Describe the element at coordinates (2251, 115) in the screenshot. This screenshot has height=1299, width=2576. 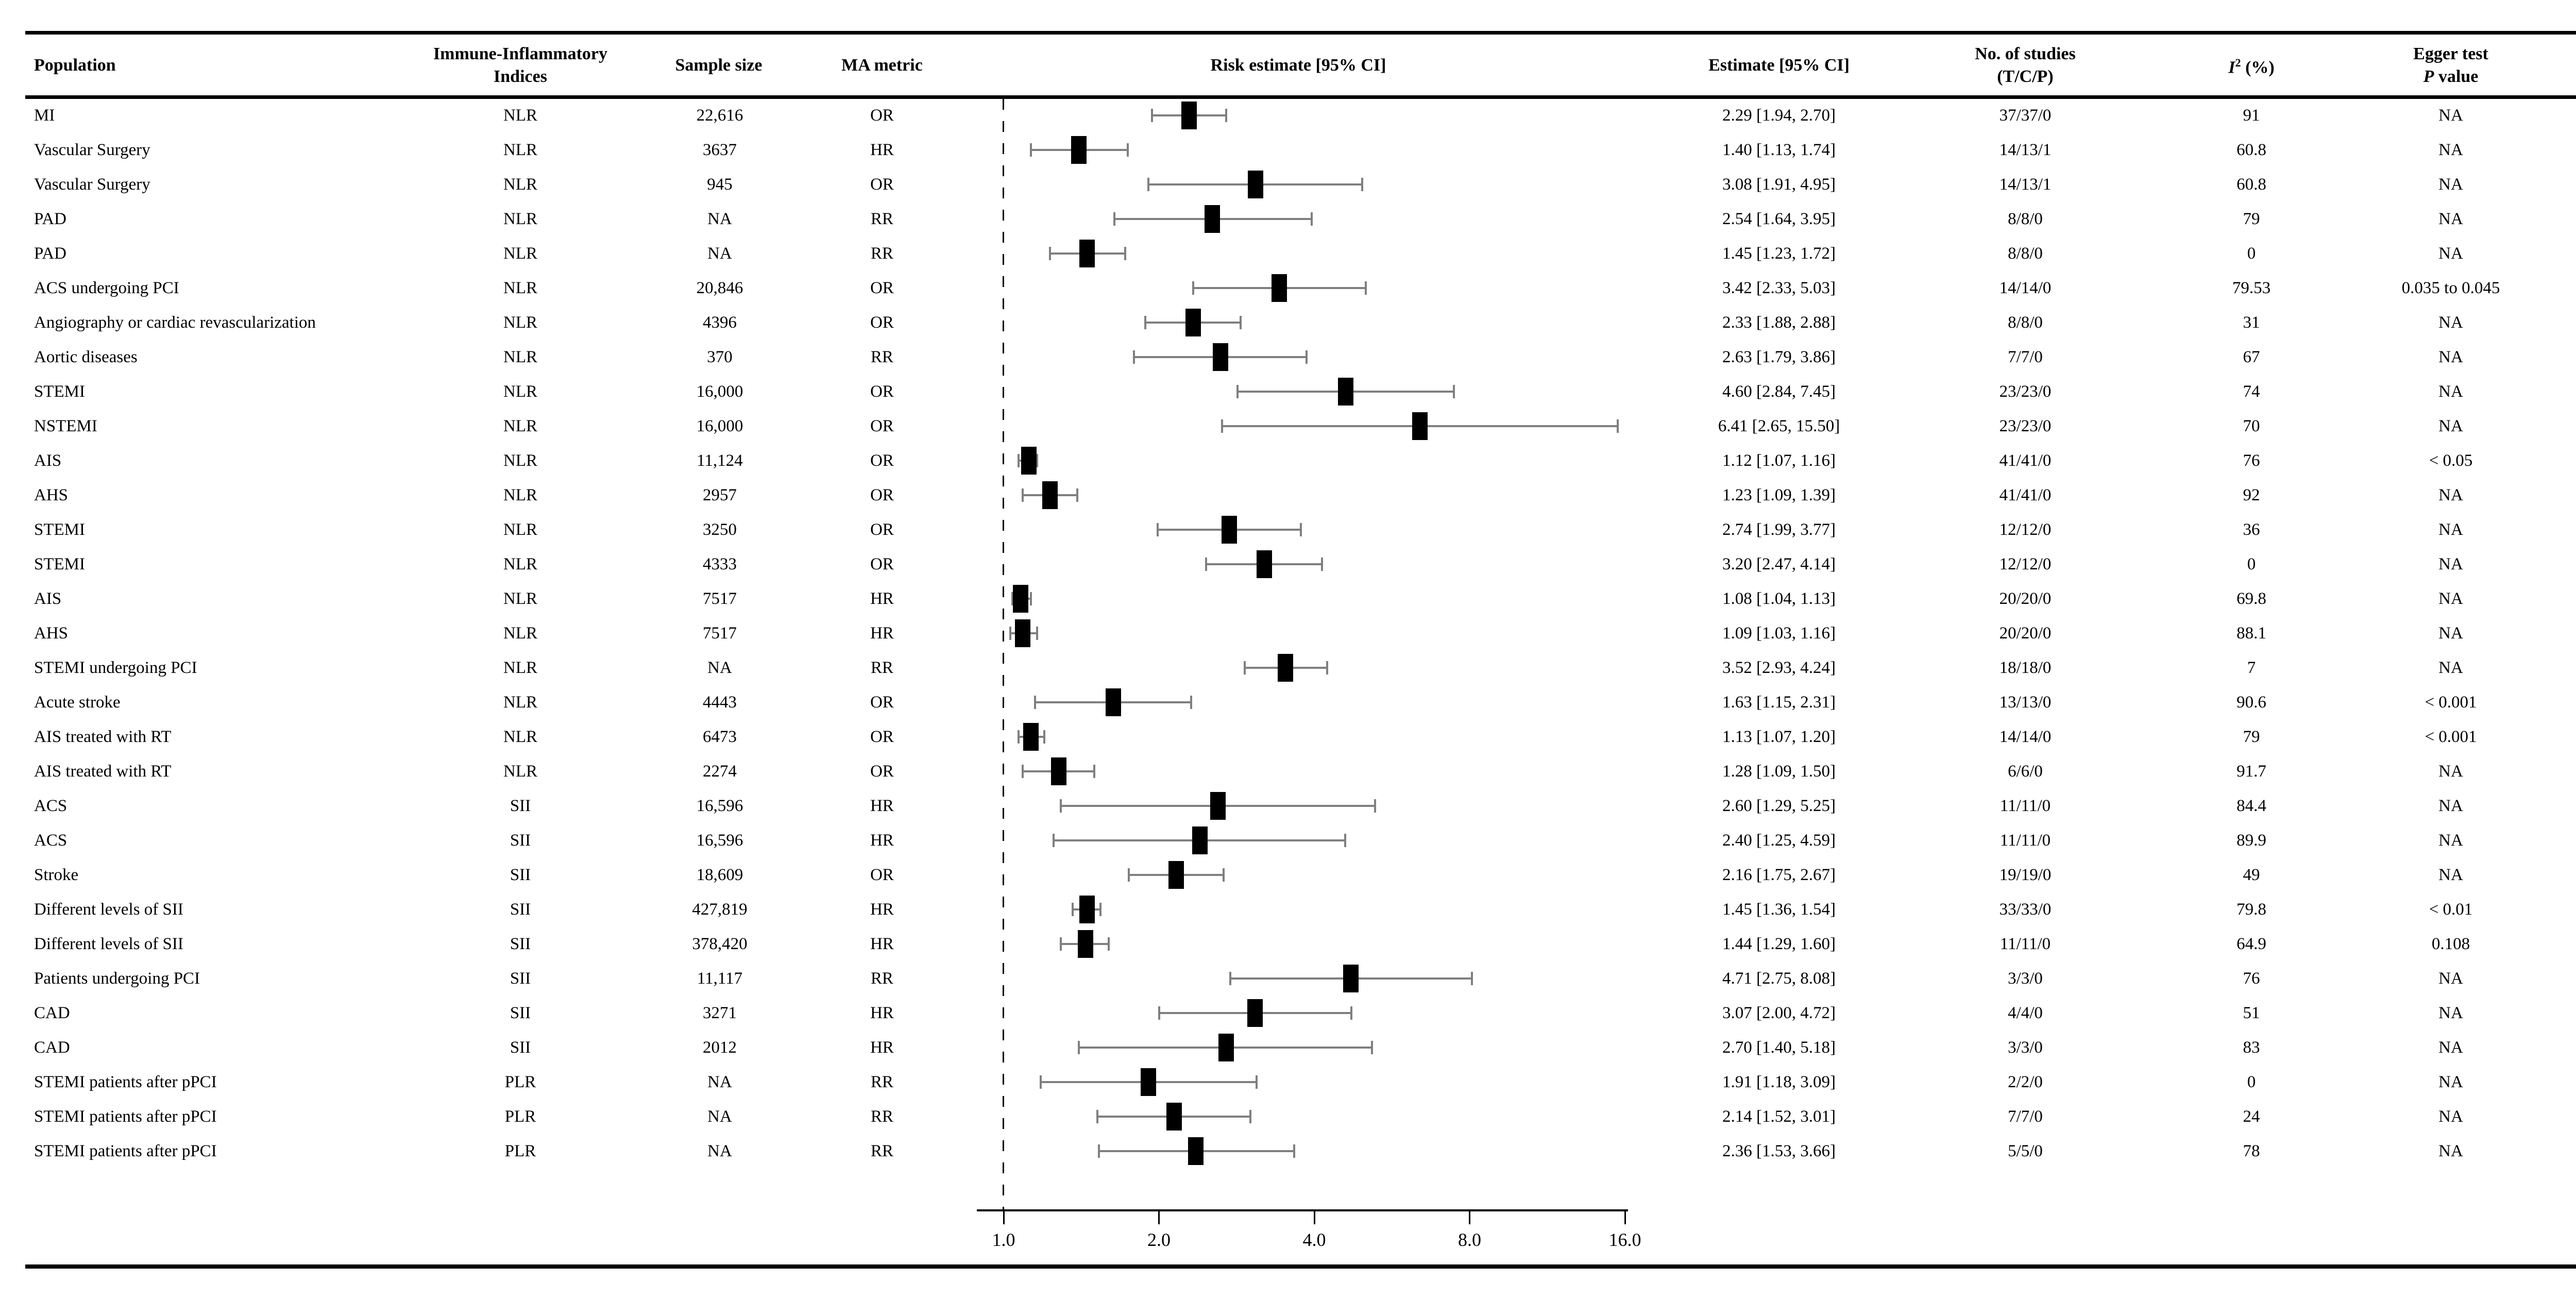
I see `i2-cell: 91` at that location.